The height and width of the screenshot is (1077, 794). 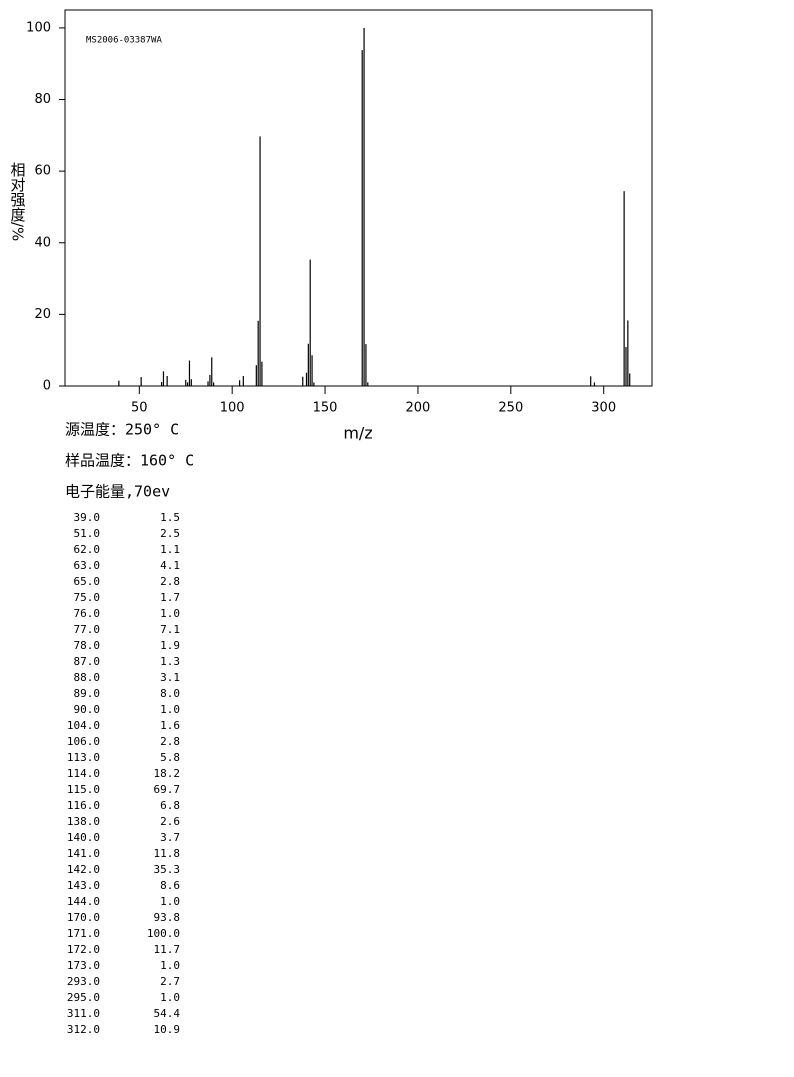 What do you see at coordinates (87, 629) in the screenshot?
I see `mz-cell: 77.0` at bounding box center [87, 629].